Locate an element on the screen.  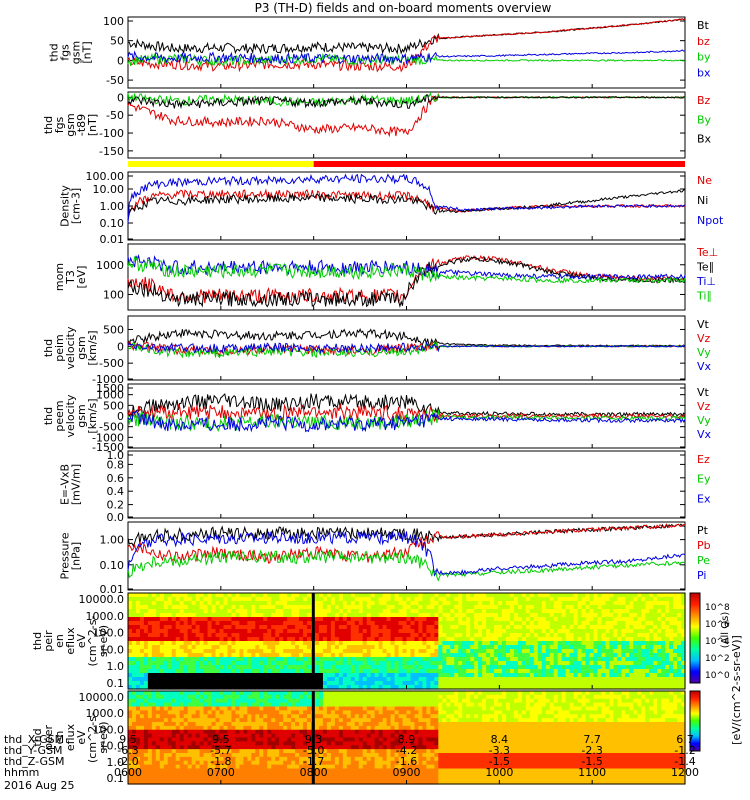
legend-label: Vz is located at coordinates (704, 338).